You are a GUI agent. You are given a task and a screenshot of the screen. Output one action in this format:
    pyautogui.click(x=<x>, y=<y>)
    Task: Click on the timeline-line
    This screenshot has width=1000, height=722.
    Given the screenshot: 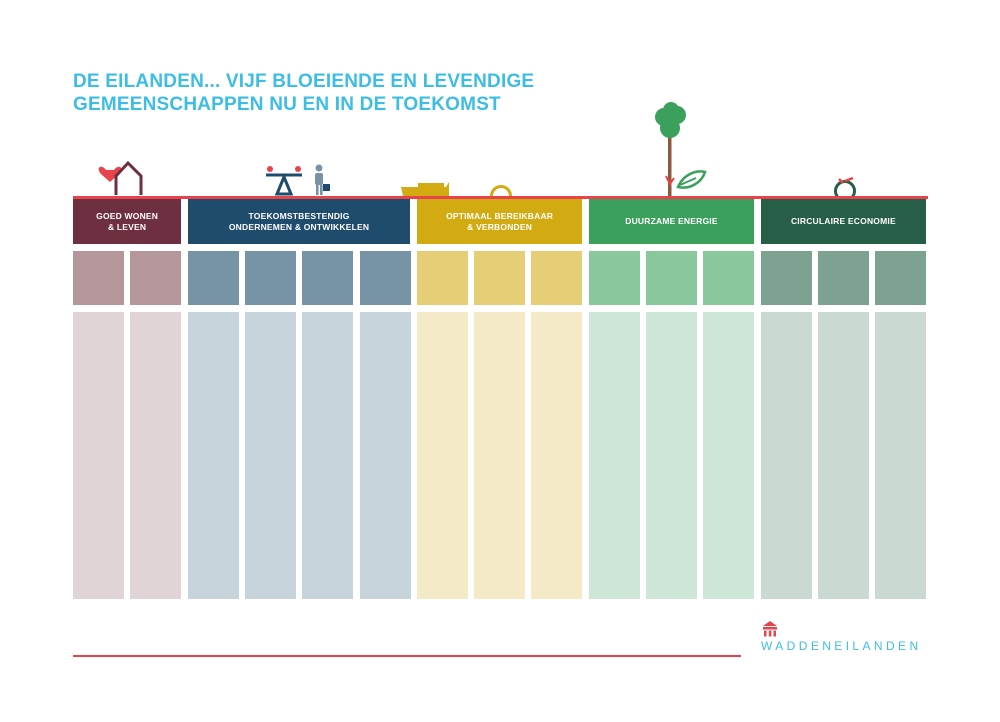 What is the action you would take?
    pyautogui.click(x=500, y=197)
    